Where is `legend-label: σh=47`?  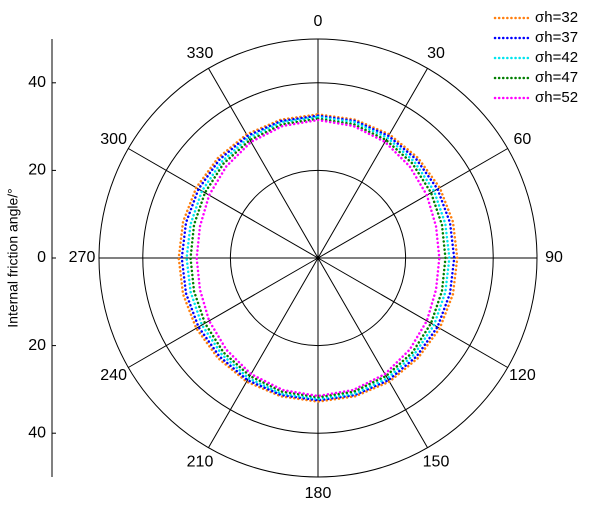
legend-label: σh=47 is located at coordinates (556, 77).